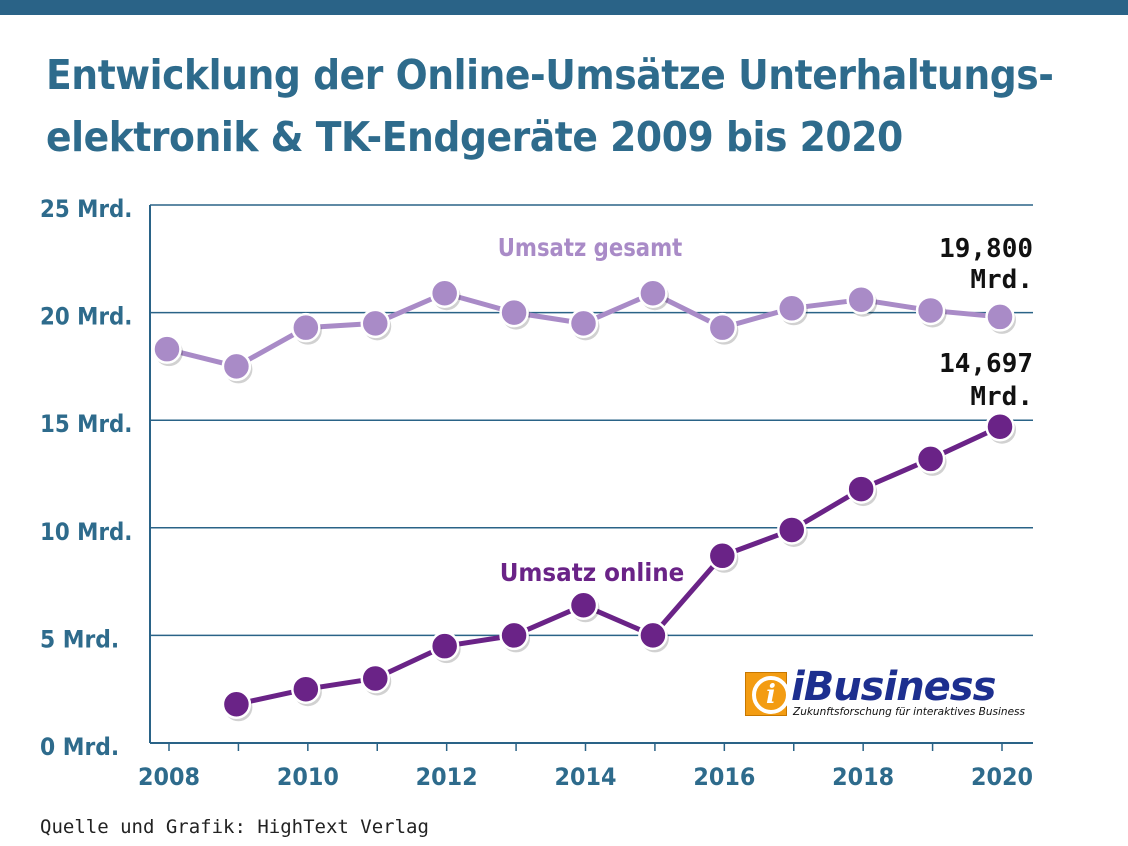  I want to click on logo-at-symbol: i, so click(771, 695).